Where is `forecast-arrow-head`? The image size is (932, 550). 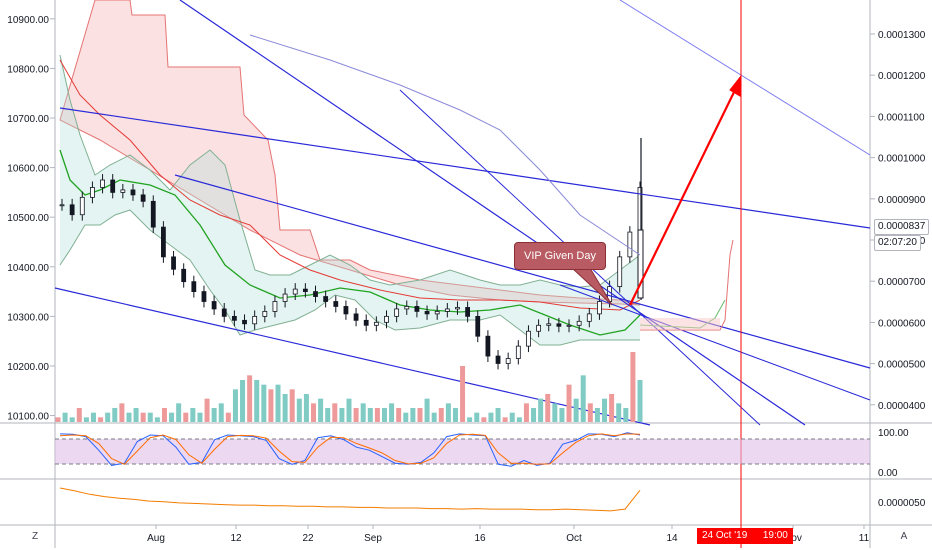
forecast-arrow-head is located at coordinates (735, 85).